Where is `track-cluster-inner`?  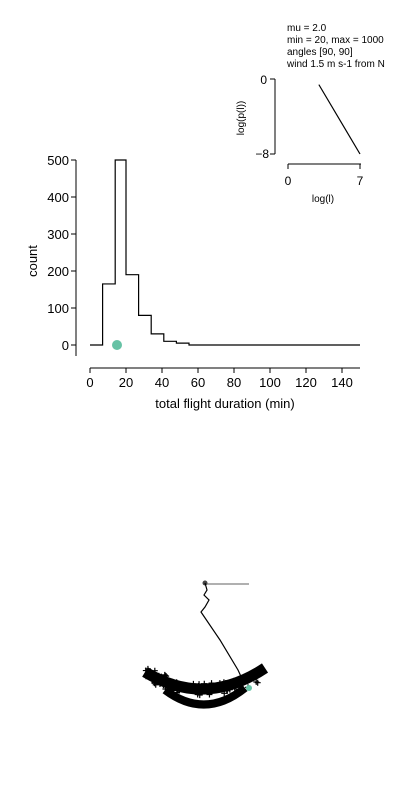 track-cluster-inner is located at coordinates (205, 696).